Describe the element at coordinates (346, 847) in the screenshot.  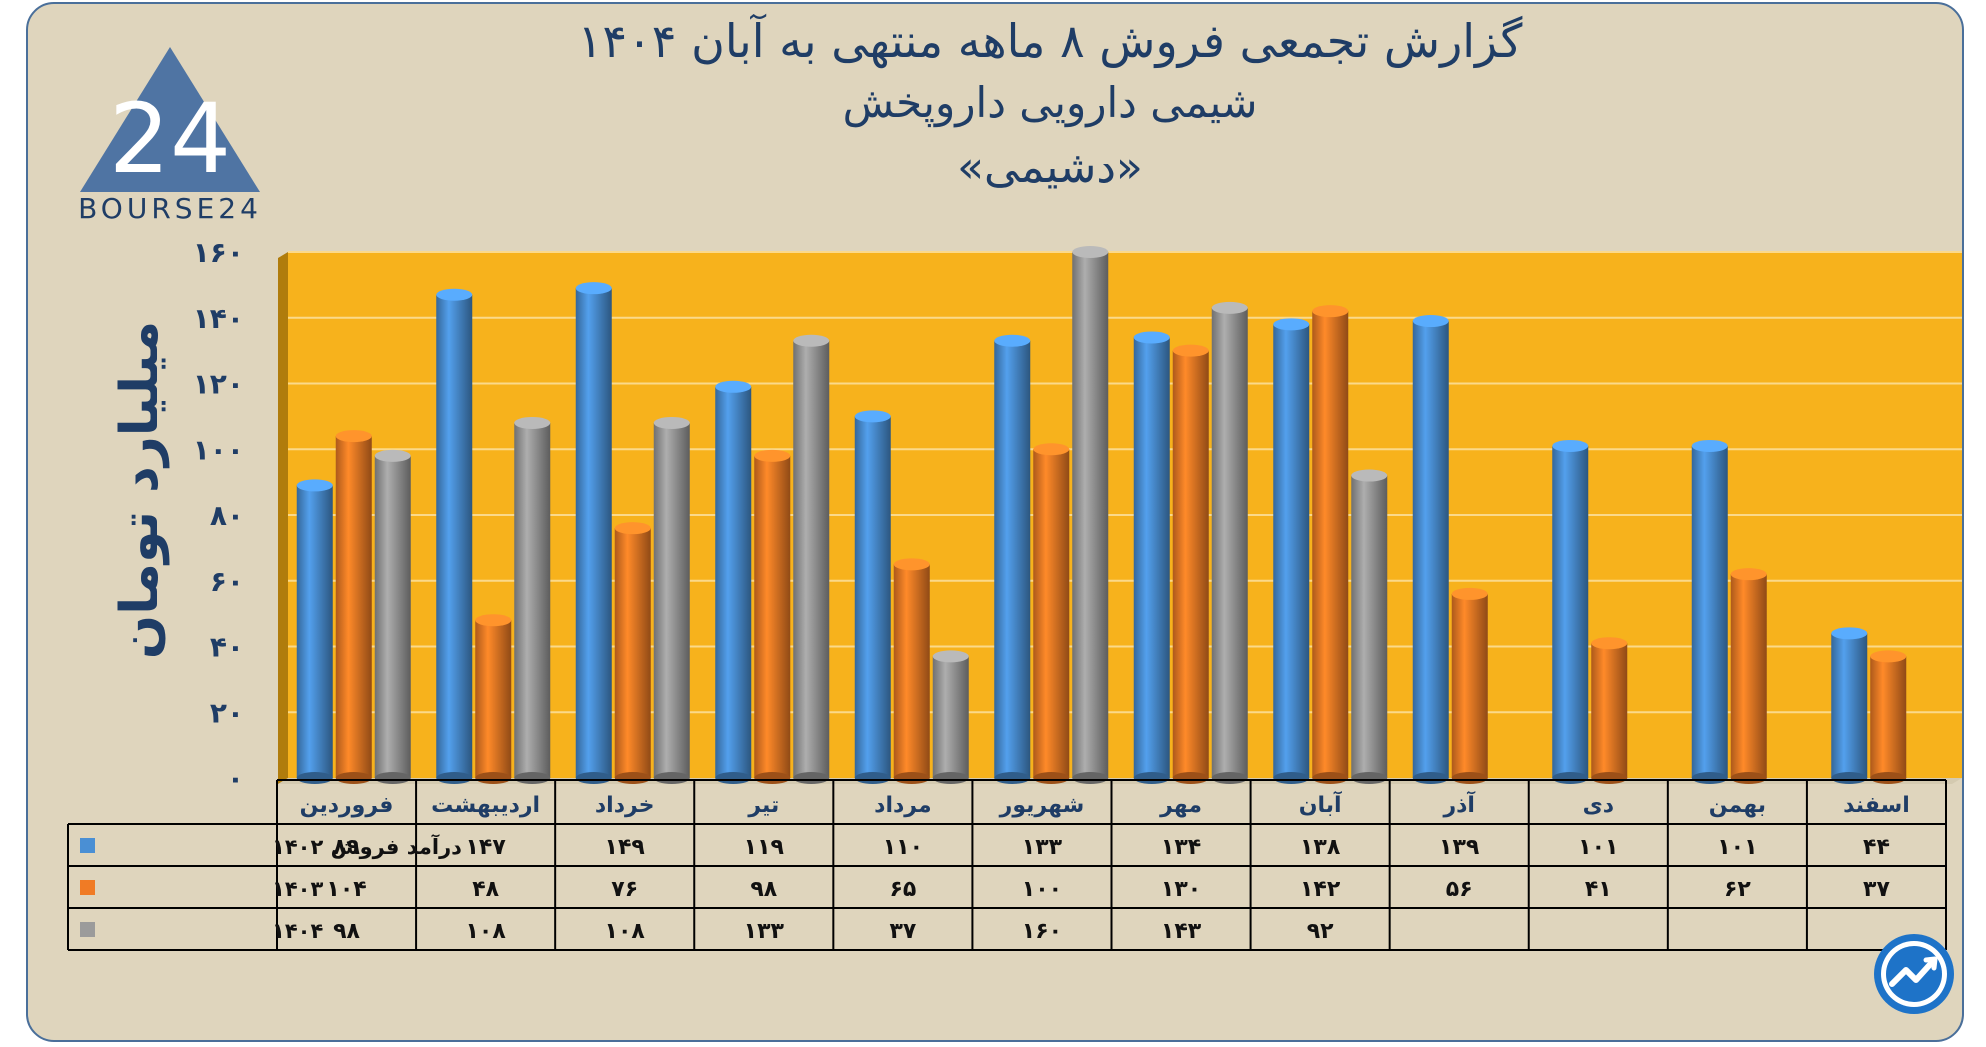
I see `data-label: ۸۹` at that location.